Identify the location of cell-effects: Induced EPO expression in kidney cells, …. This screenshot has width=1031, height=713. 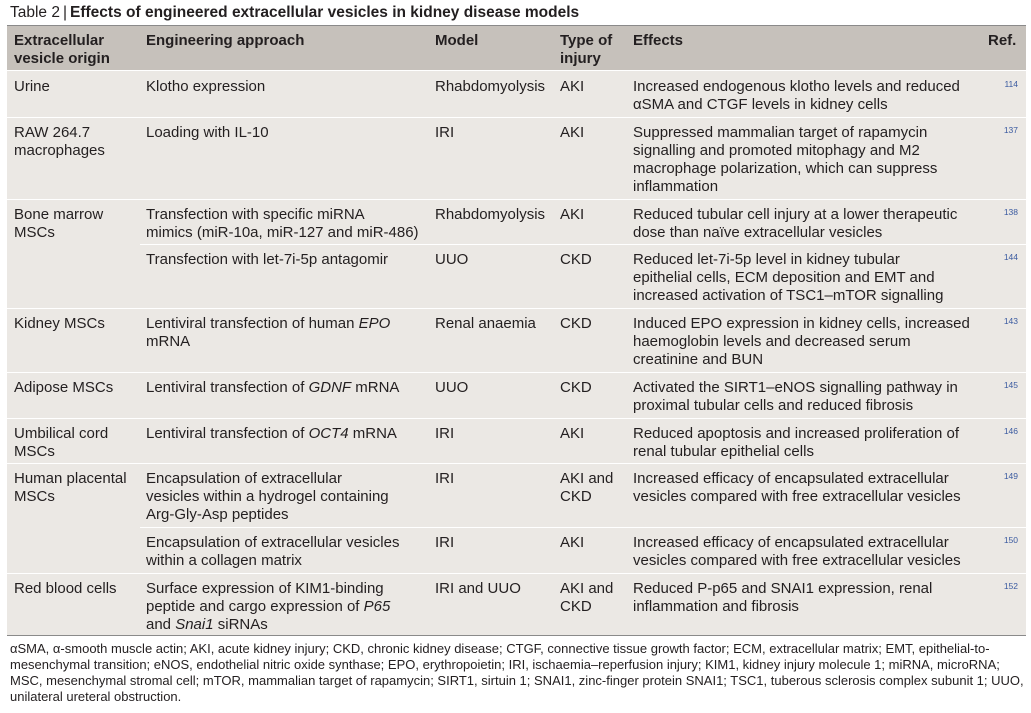
(801, 341).